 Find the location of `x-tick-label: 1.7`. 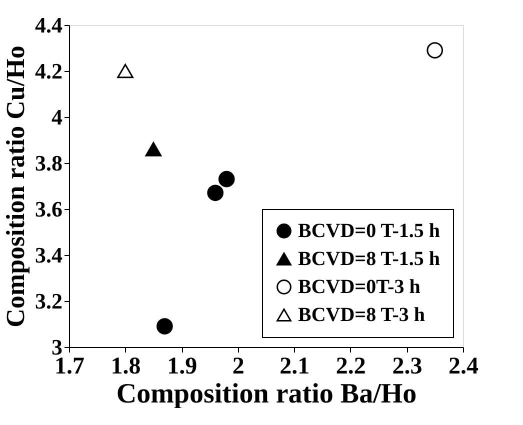

x-tick-label: 1.7 is located at coordinates (69, 367).